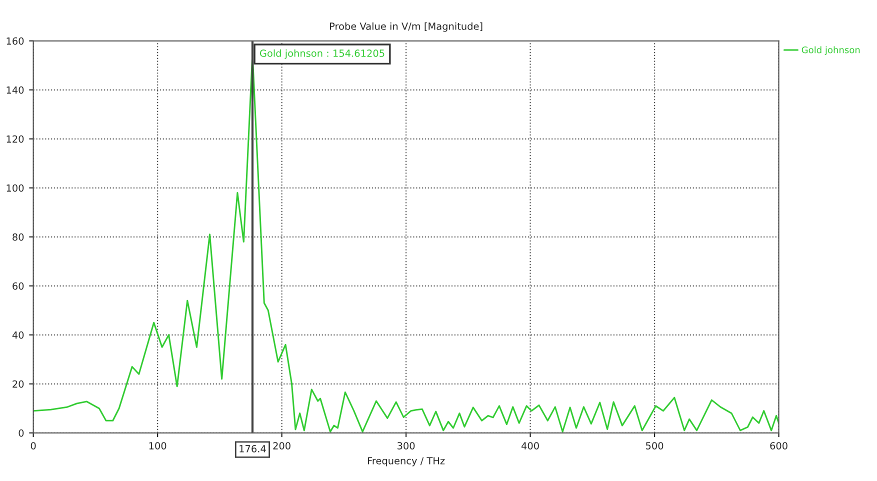  What do you see at coordinates (157, 446) in the screenshot?
I see `x-tick-label: 100` at bounding box center [157, 446].